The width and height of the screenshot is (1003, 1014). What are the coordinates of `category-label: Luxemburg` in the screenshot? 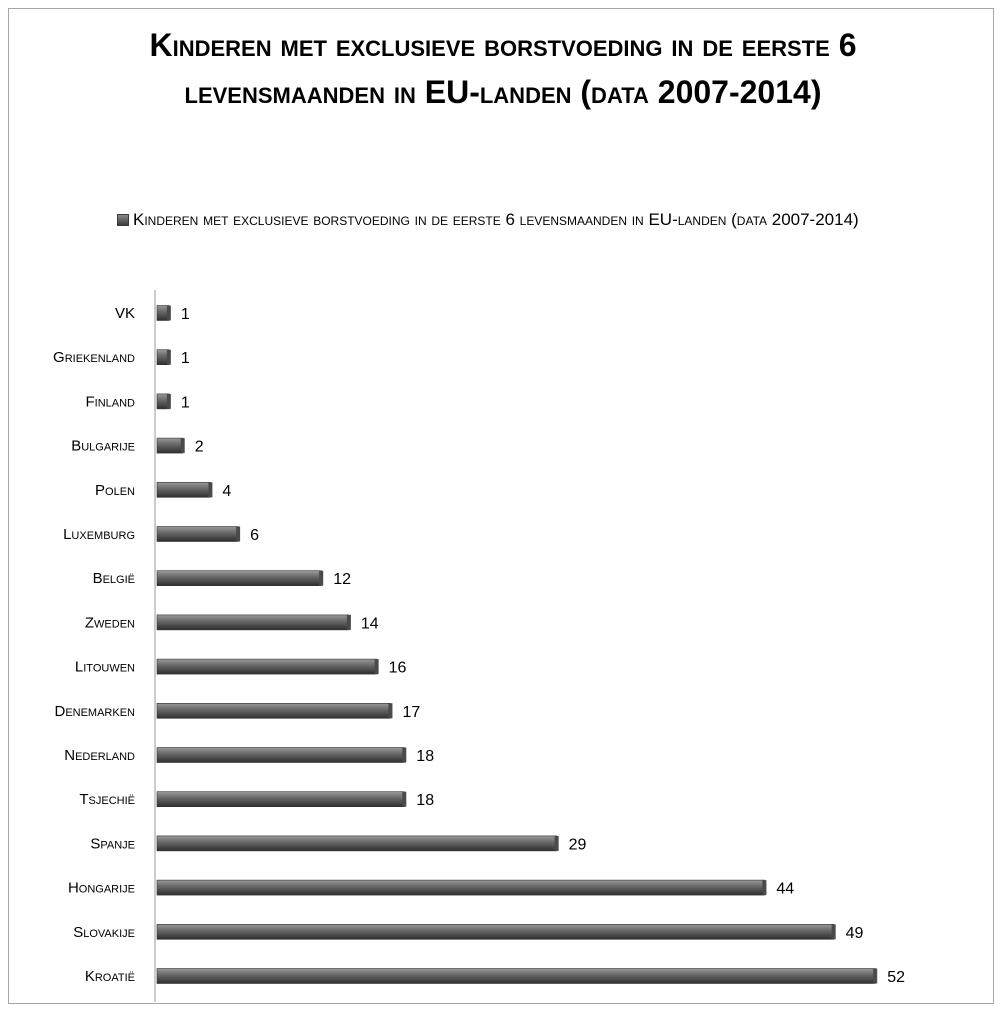 It's located at (99, 534).